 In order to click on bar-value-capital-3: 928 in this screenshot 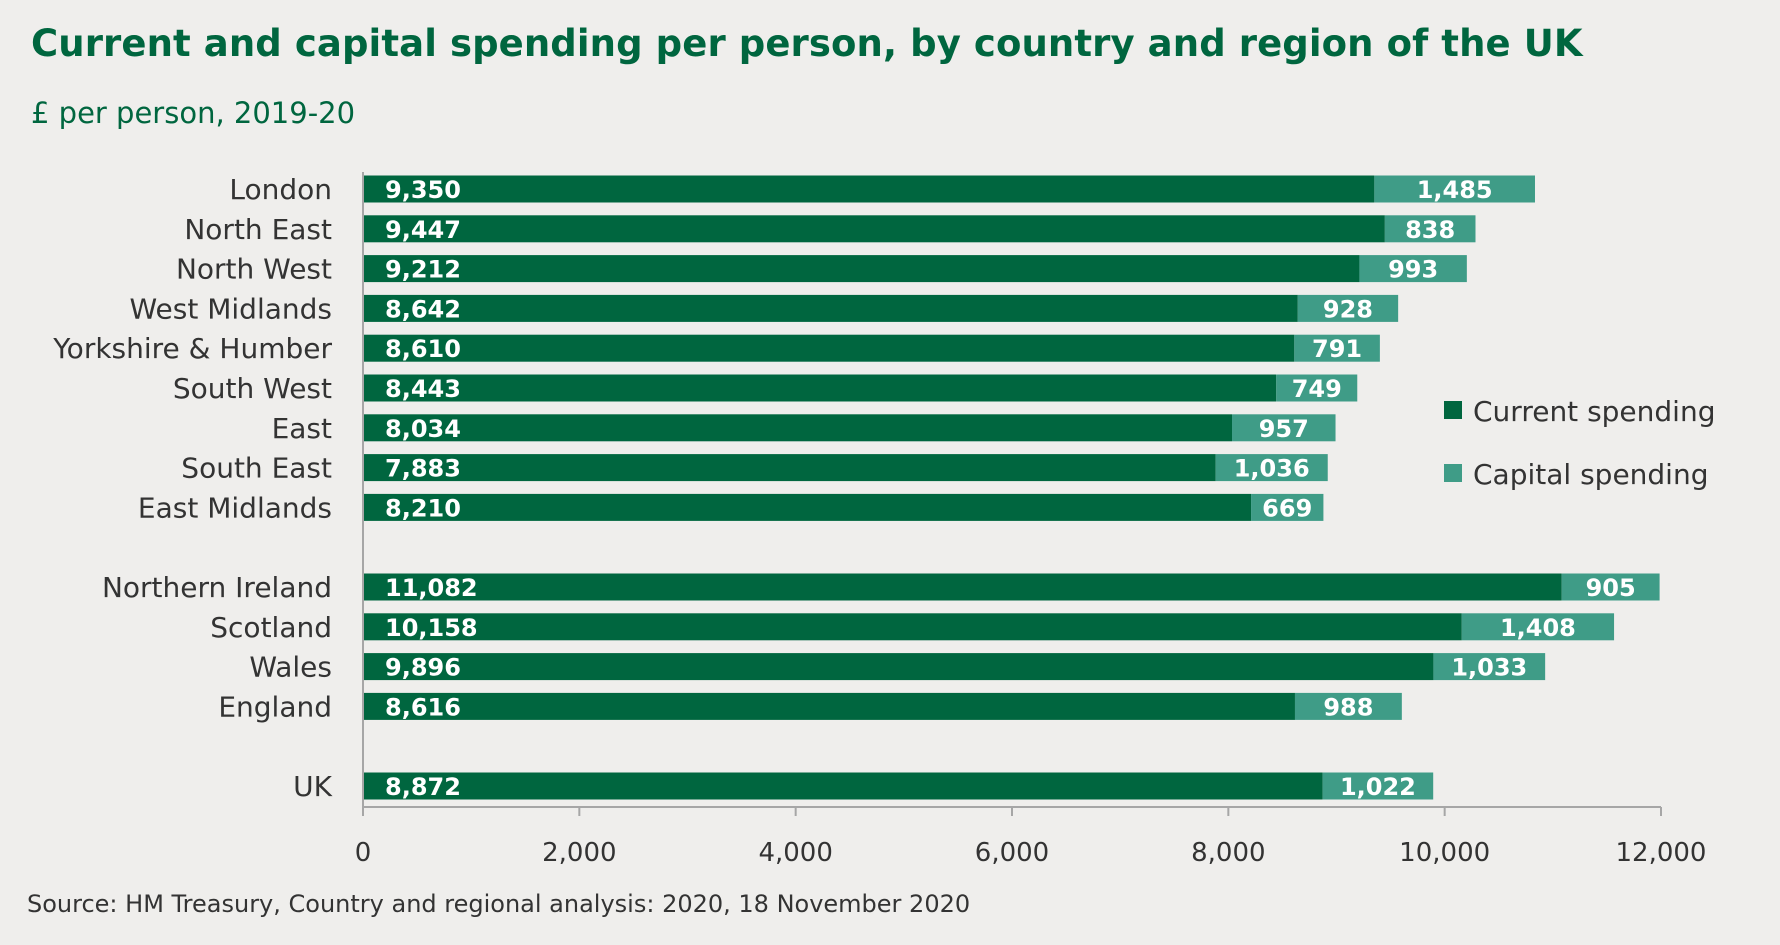, I will do `click(1348, 309)`.